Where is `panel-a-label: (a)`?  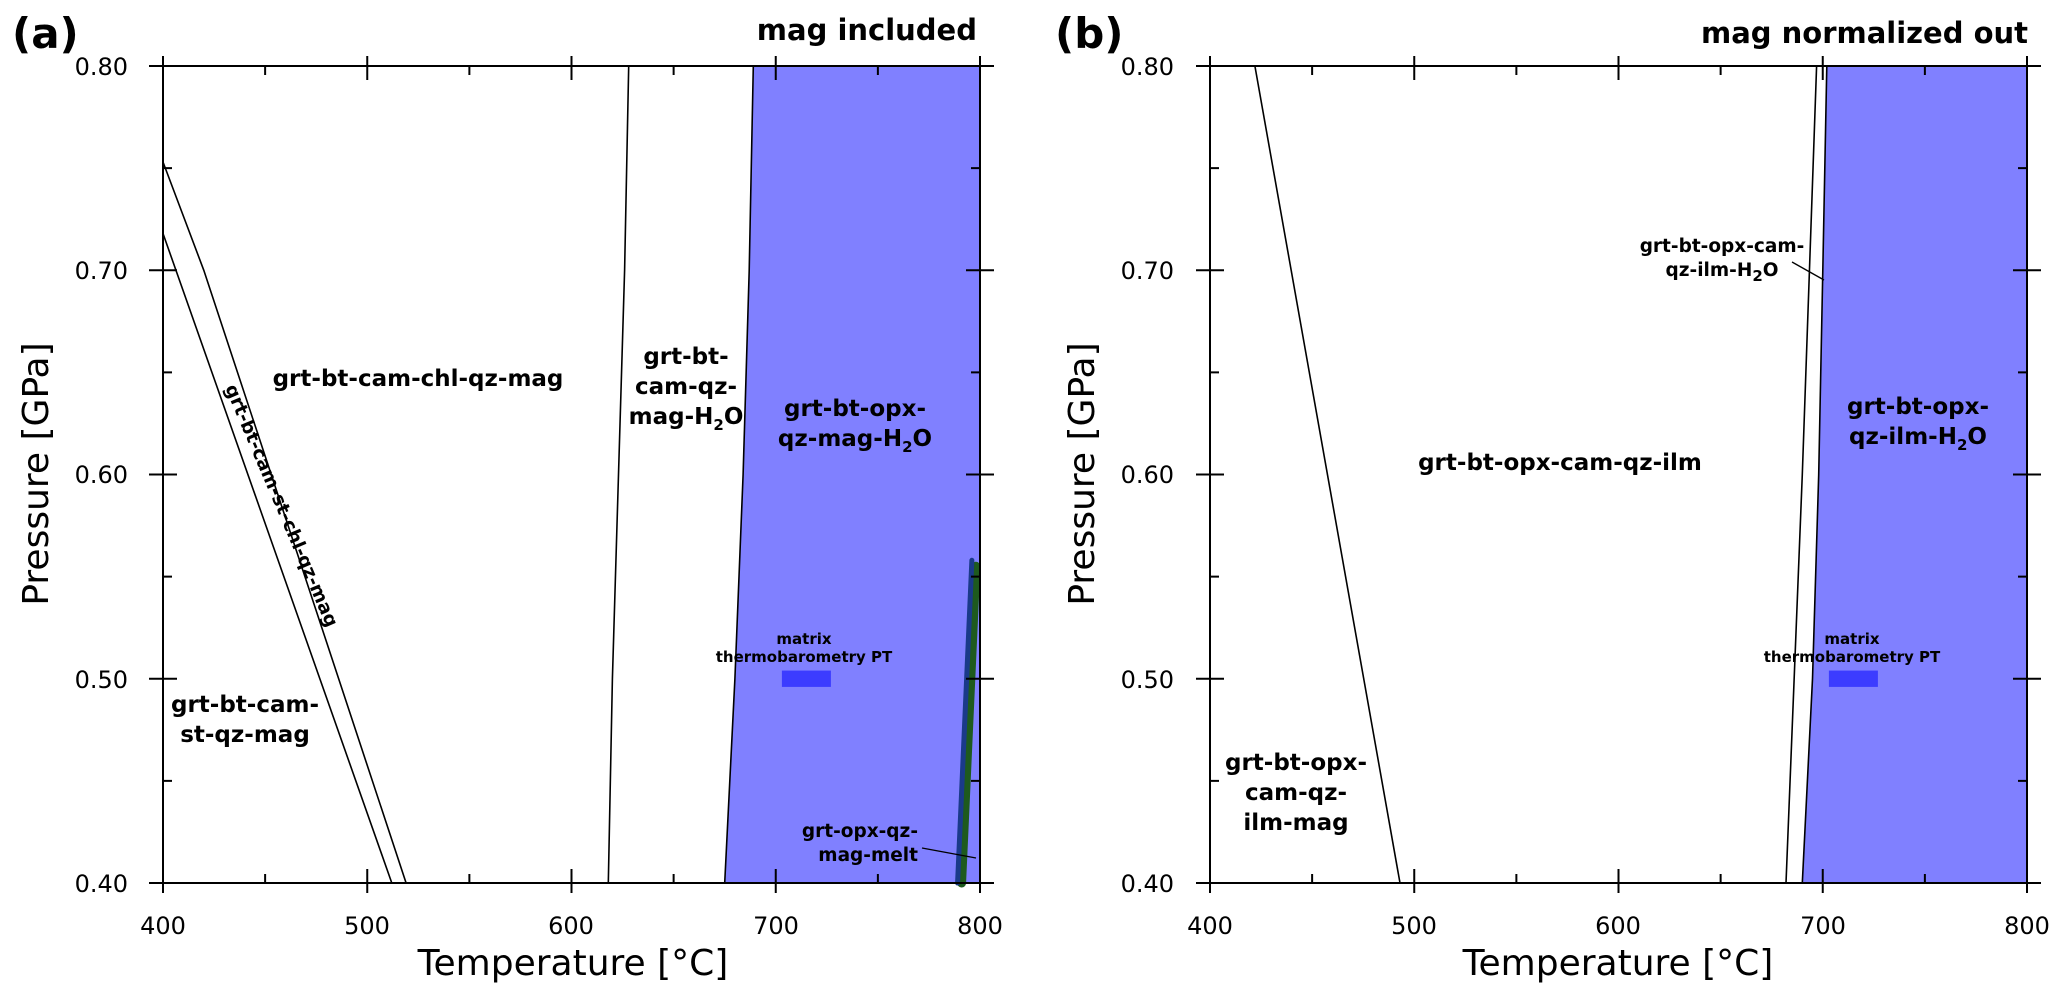
panel-a-label: (a) is located at coordinates (45, 33).